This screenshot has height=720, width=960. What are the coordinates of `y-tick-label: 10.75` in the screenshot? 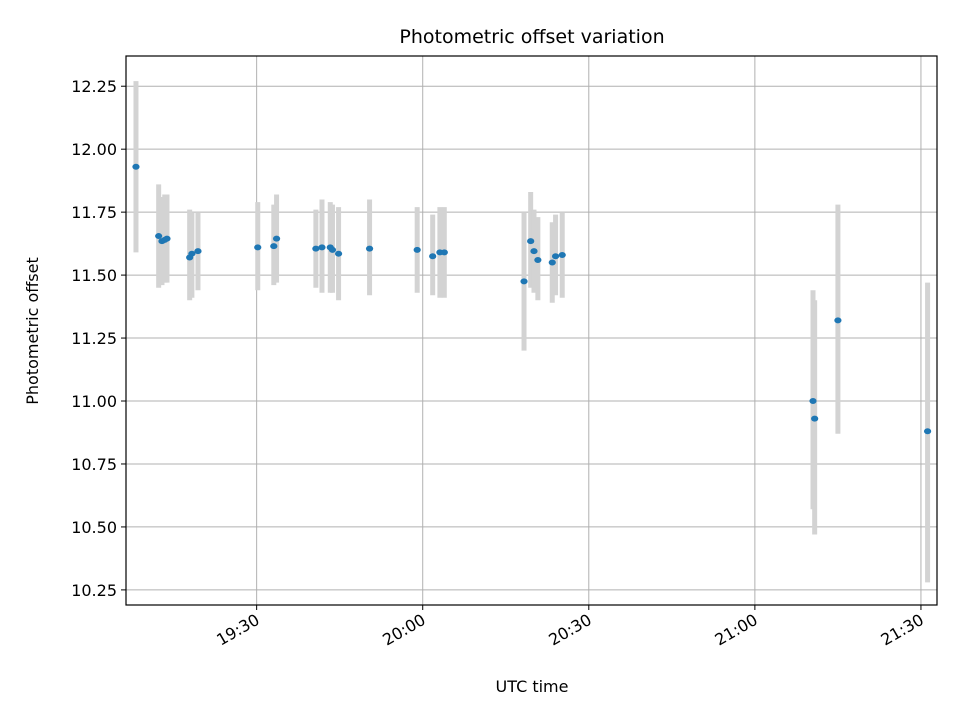 It's located at (94, 464).